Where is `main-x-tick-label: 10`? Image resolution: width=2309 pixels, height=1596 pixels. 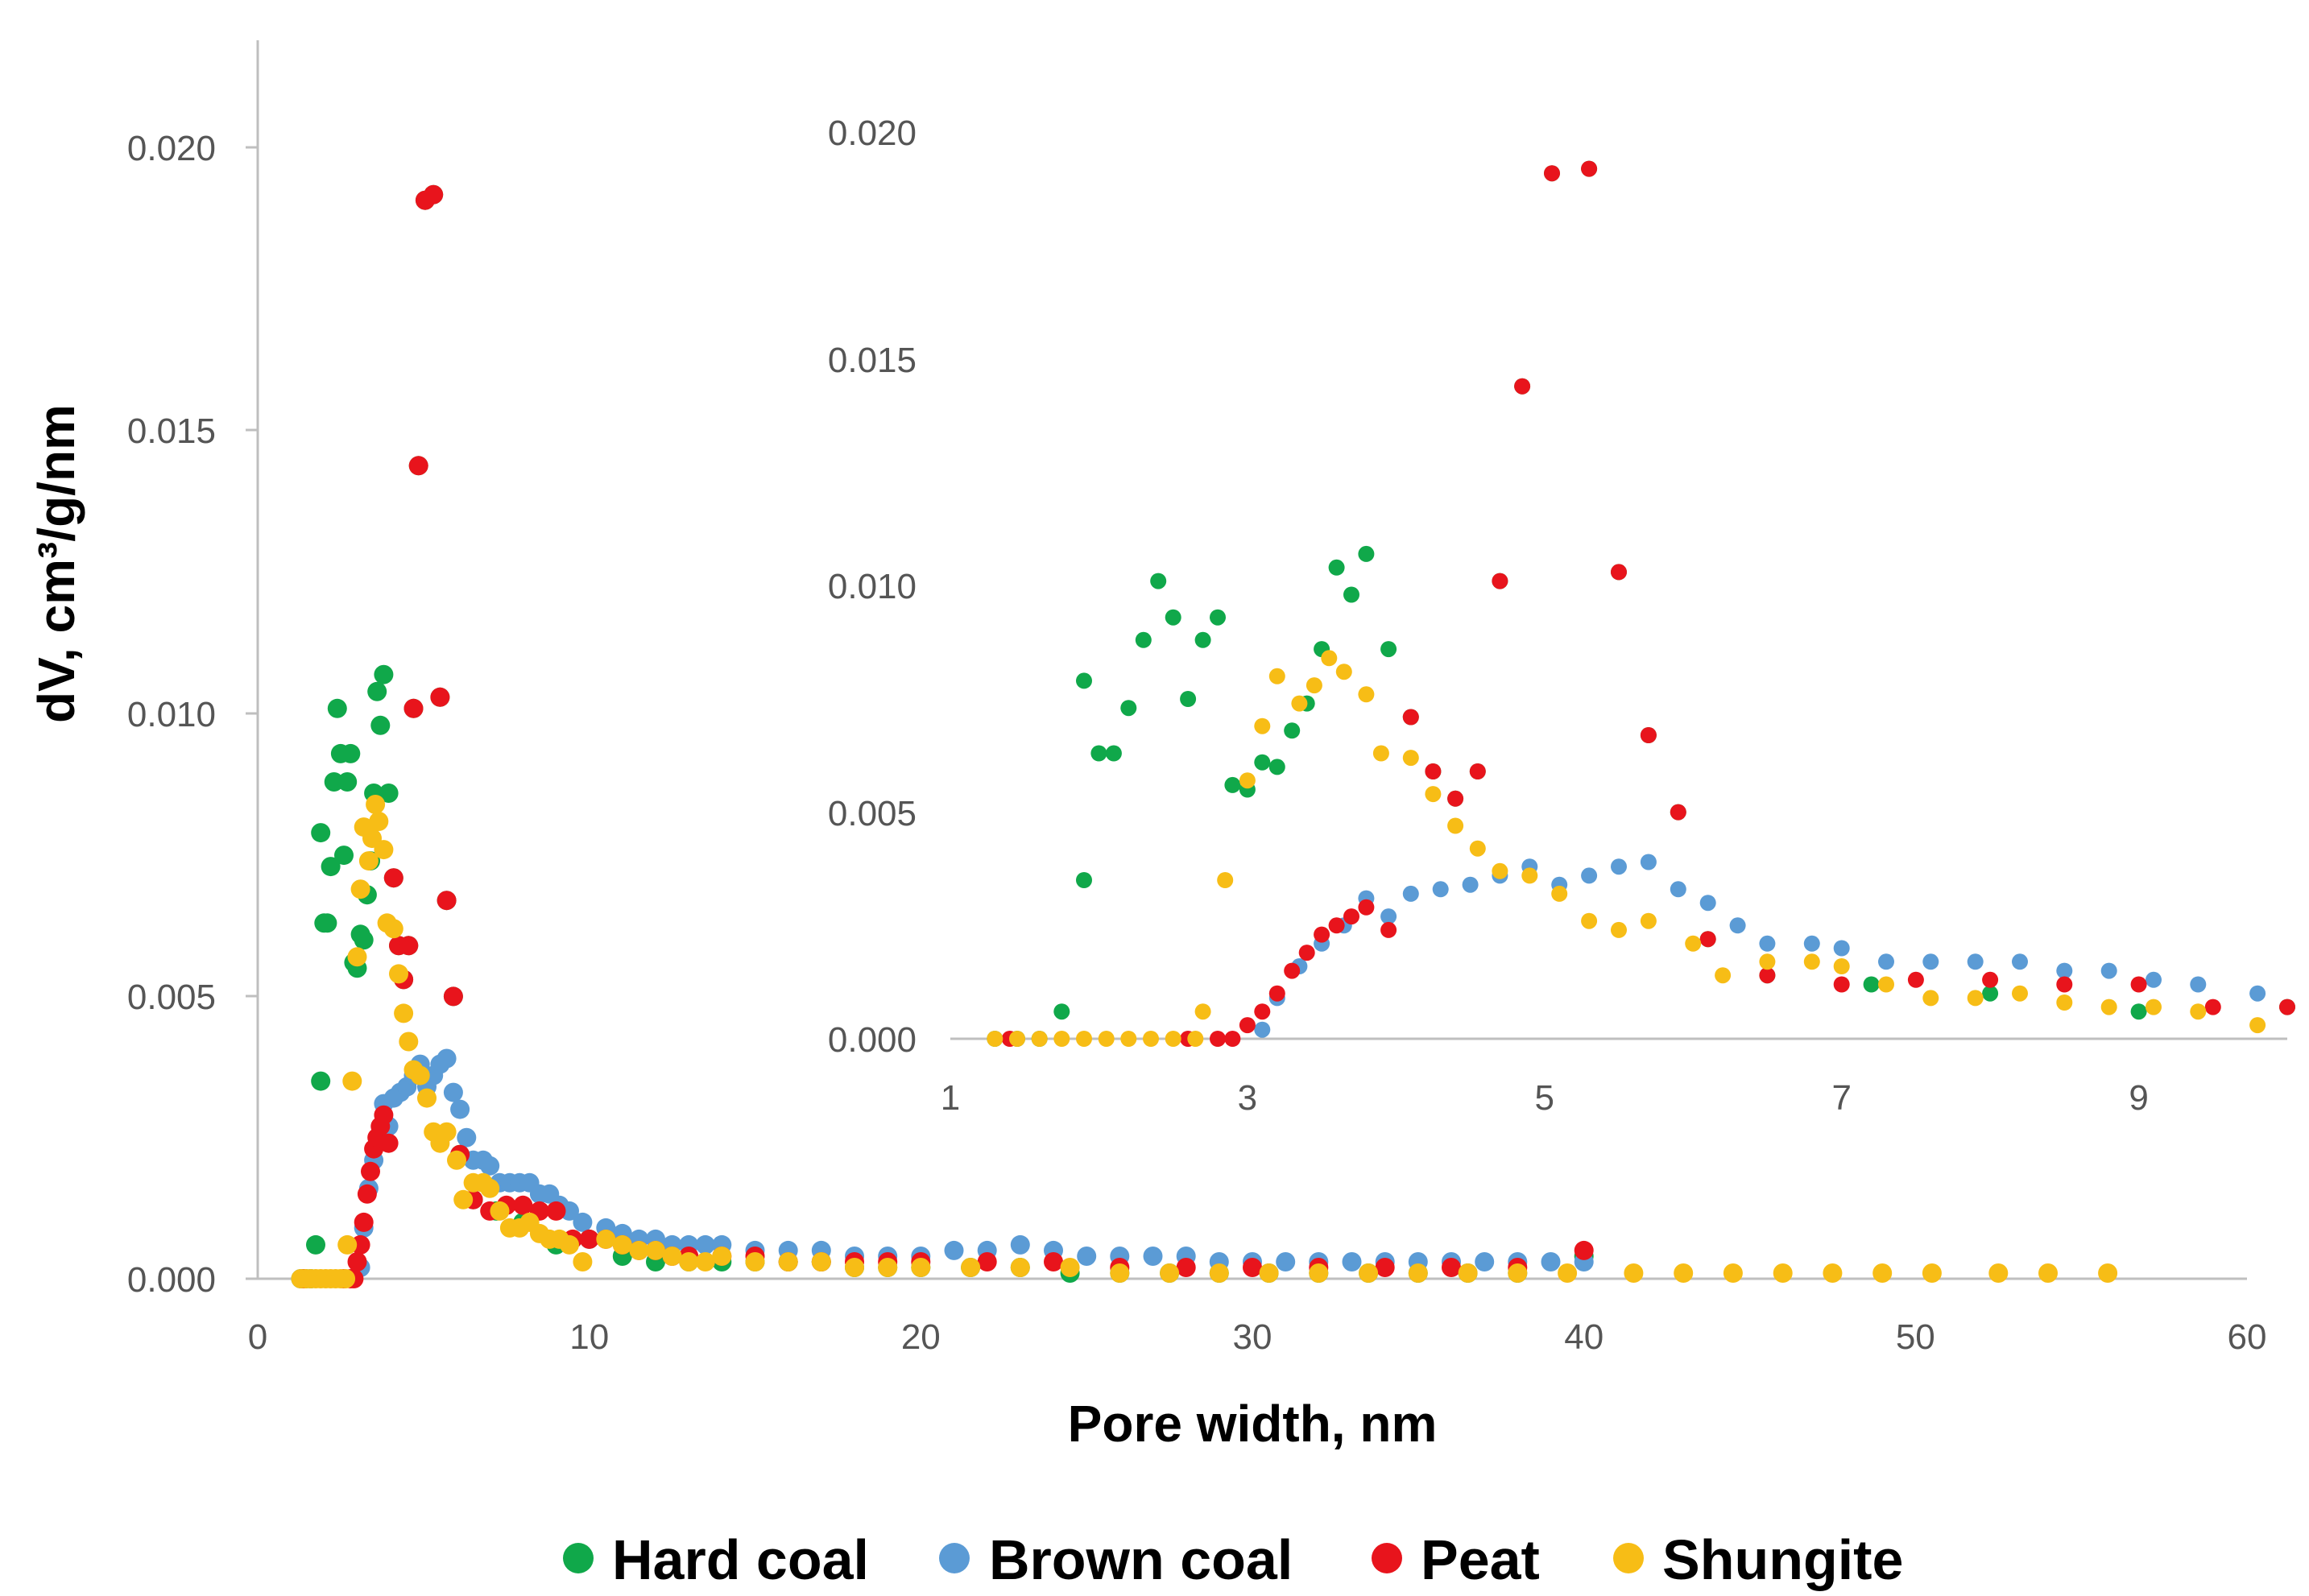 main-x-tick-label: 10 is located at coordinates (589, 1337).